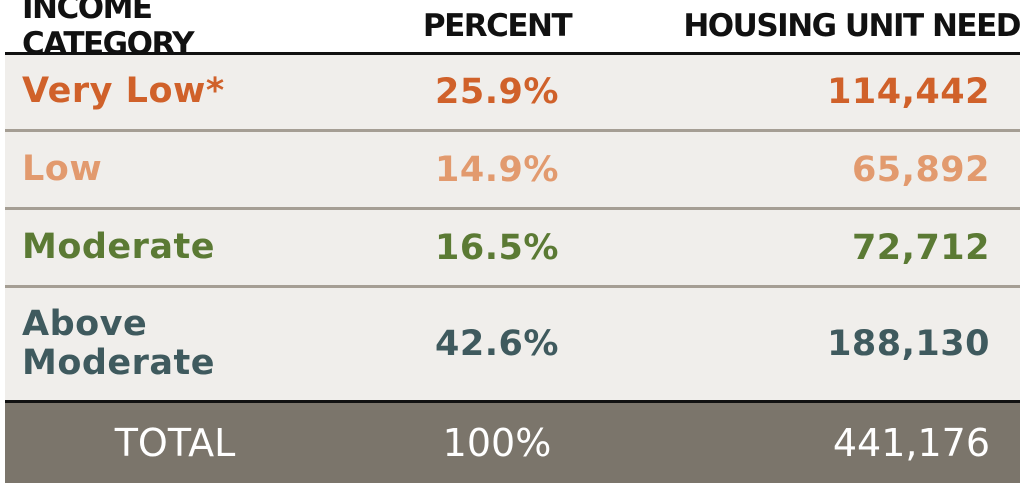  Describe the element at coordinates (920, 247) in the screenshot. I see `unit-need-cell: 72,712` at that location.